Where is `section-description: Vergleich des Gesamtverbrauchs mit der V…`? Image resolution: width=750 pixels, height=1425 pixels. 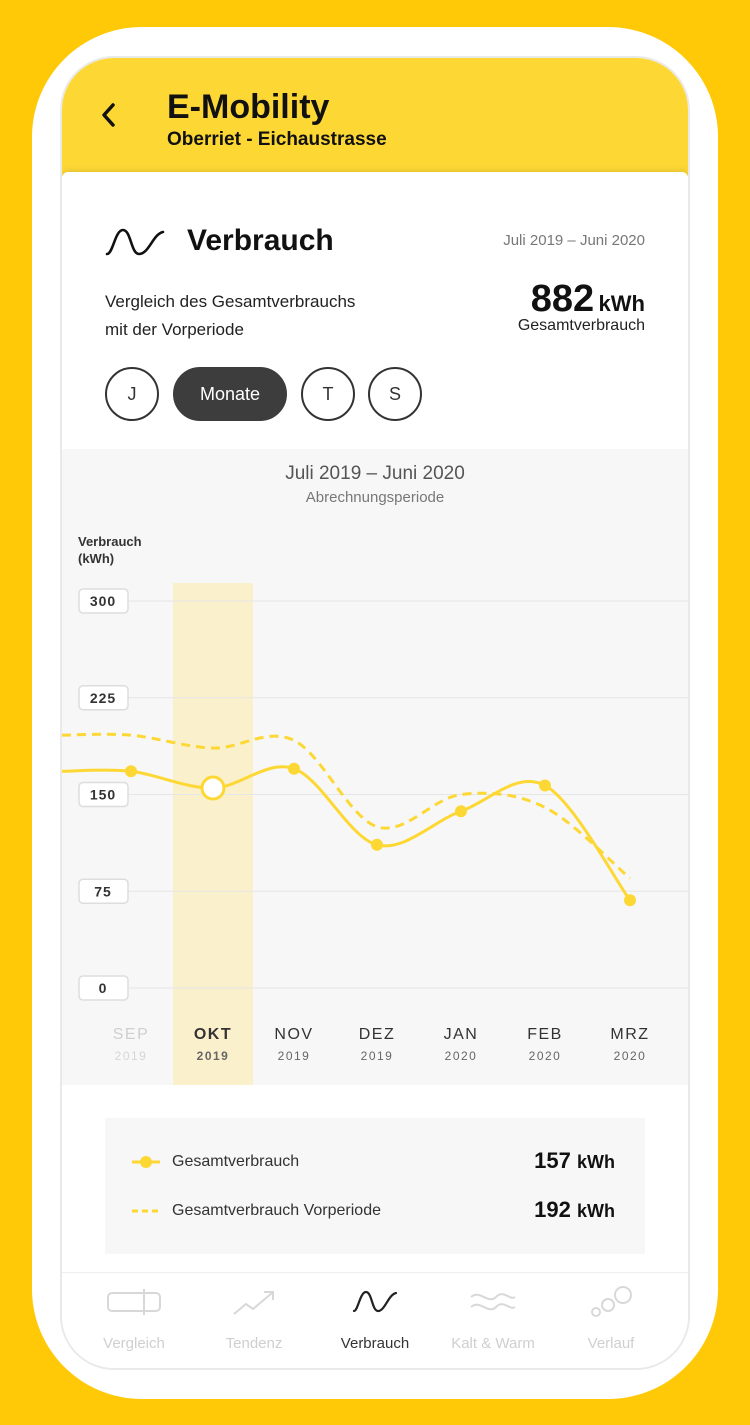 section-description: Vergleich des Gesamtverbrauchs mit der V… is located at coordinates (265, 316).